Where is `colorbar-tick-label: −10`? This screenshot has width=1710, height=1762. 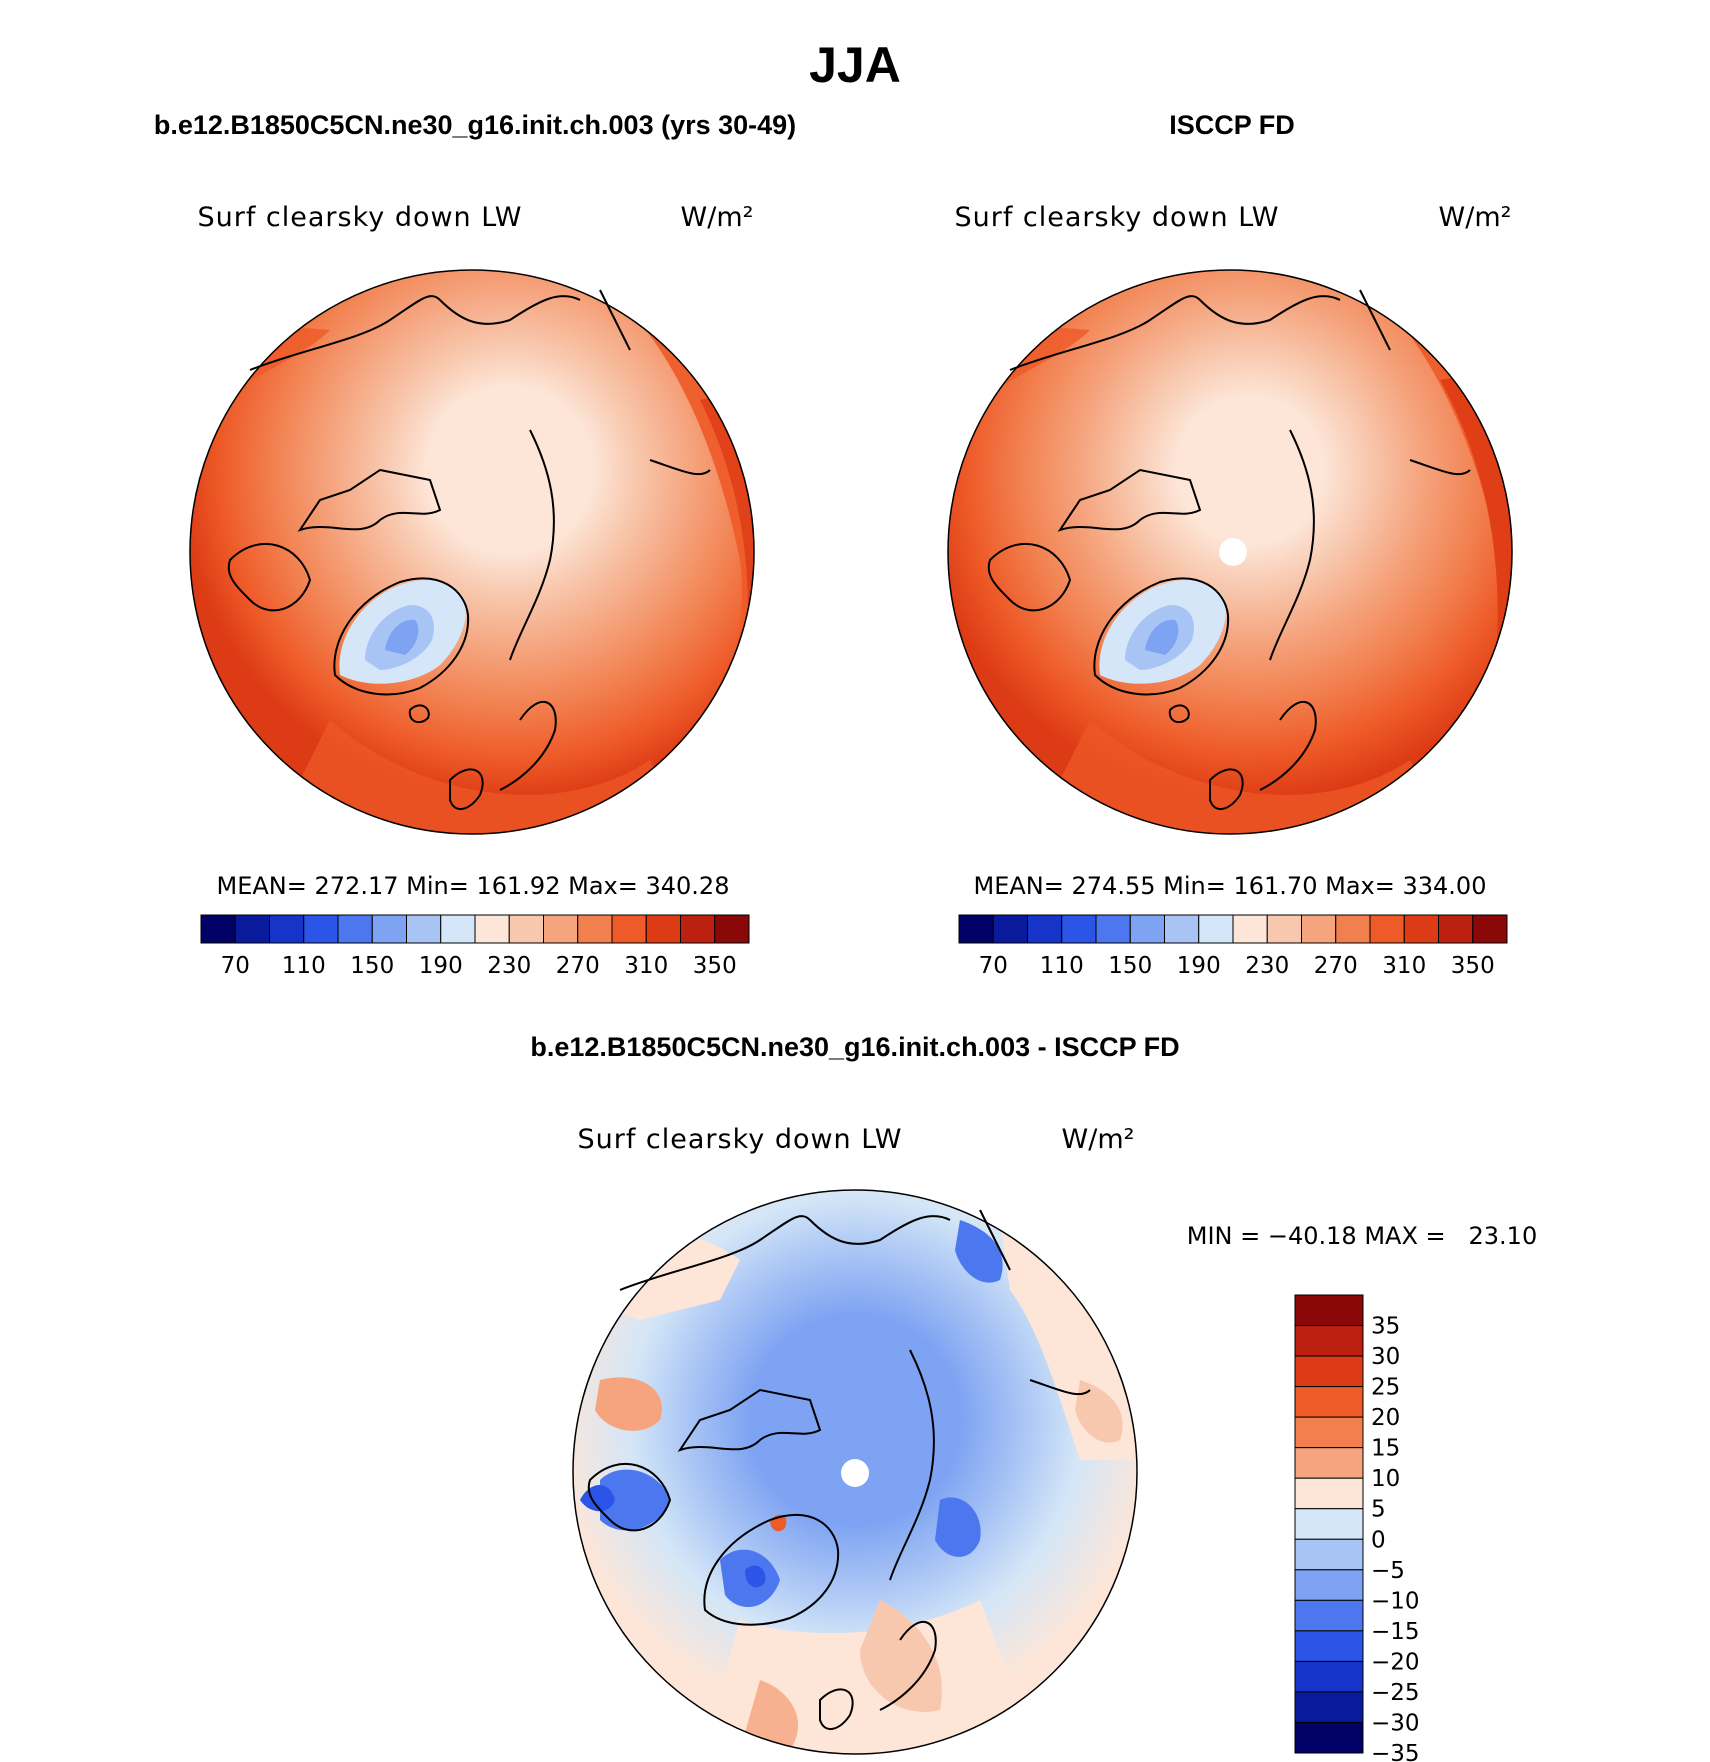 colorbar-tick-label: −10 is located at coordinates (1395, 1601).